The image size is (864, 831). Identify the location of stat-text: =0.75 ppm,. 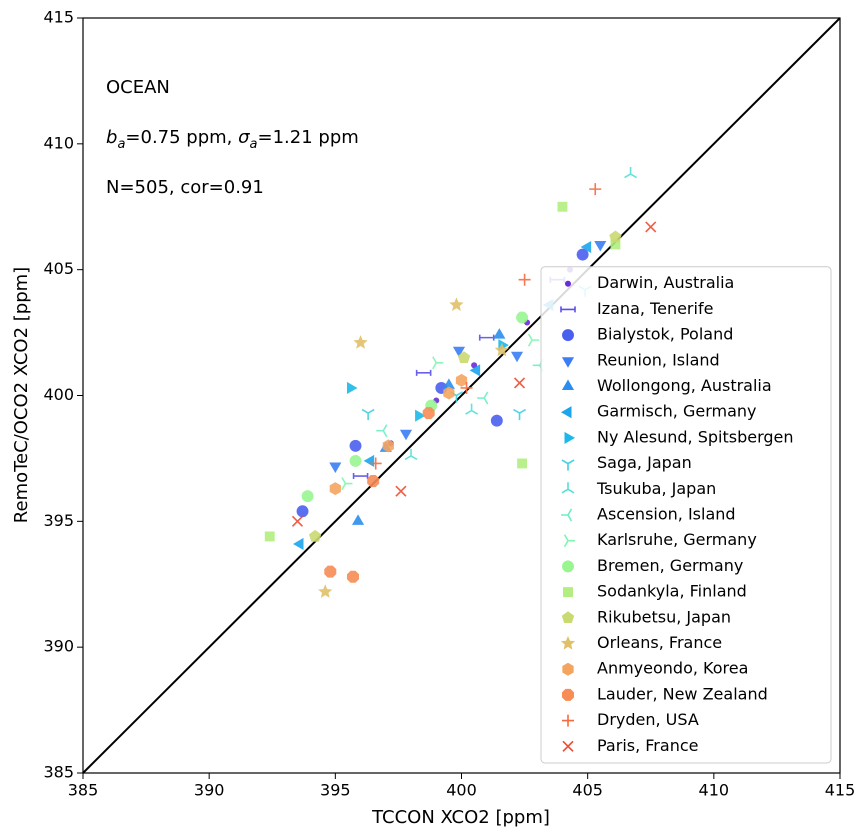
(181, 137).